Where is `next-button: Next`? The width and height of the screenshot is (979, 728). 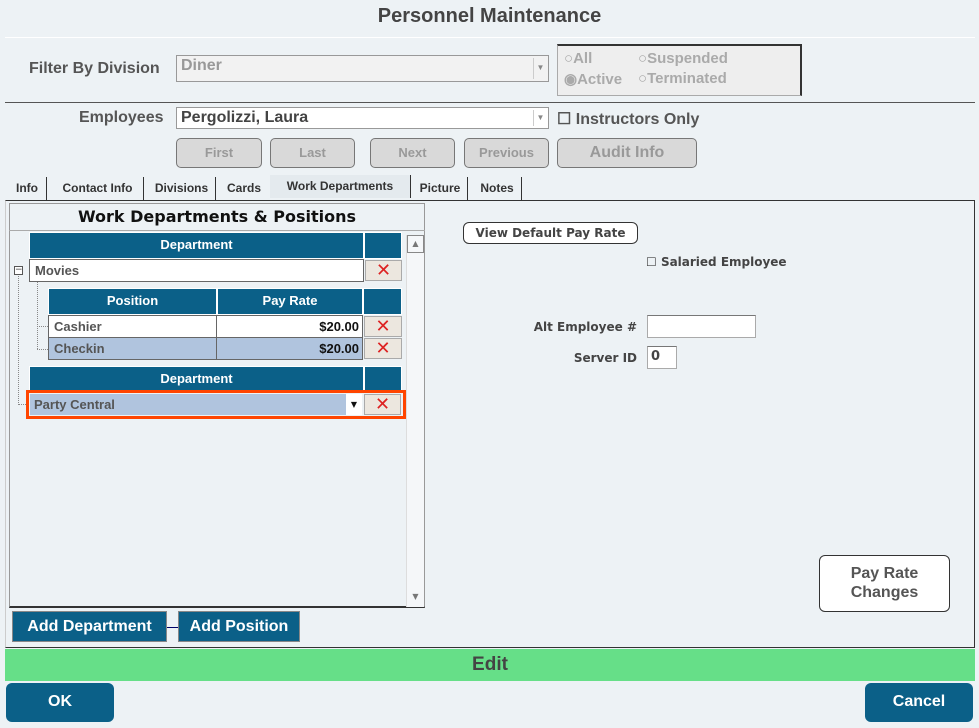 next-button: Next is located at coordinates (412, 153).